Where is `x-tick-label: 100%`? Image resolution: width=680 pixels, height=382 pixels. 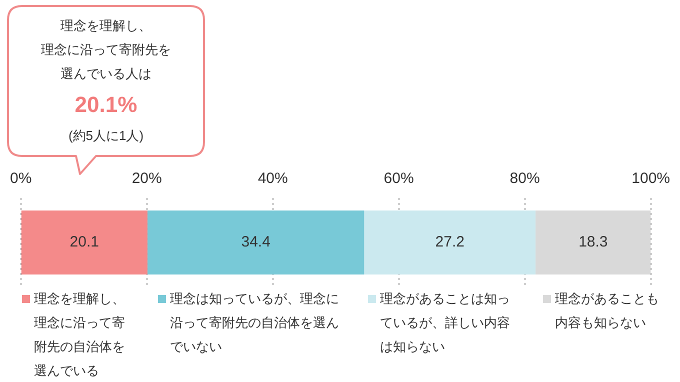
x-tick-label: 100% is located at coordinates (651, 179).